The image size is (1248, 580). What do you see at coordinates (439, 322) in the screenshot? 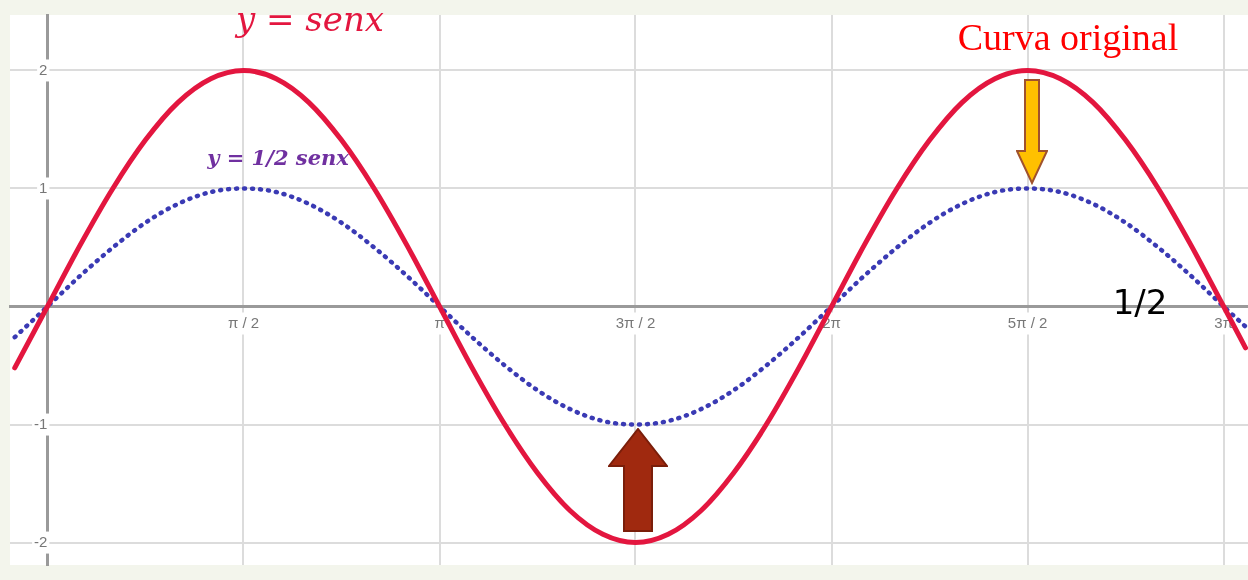
I see `x-tick-label: π` at bounding box center [439, 322].